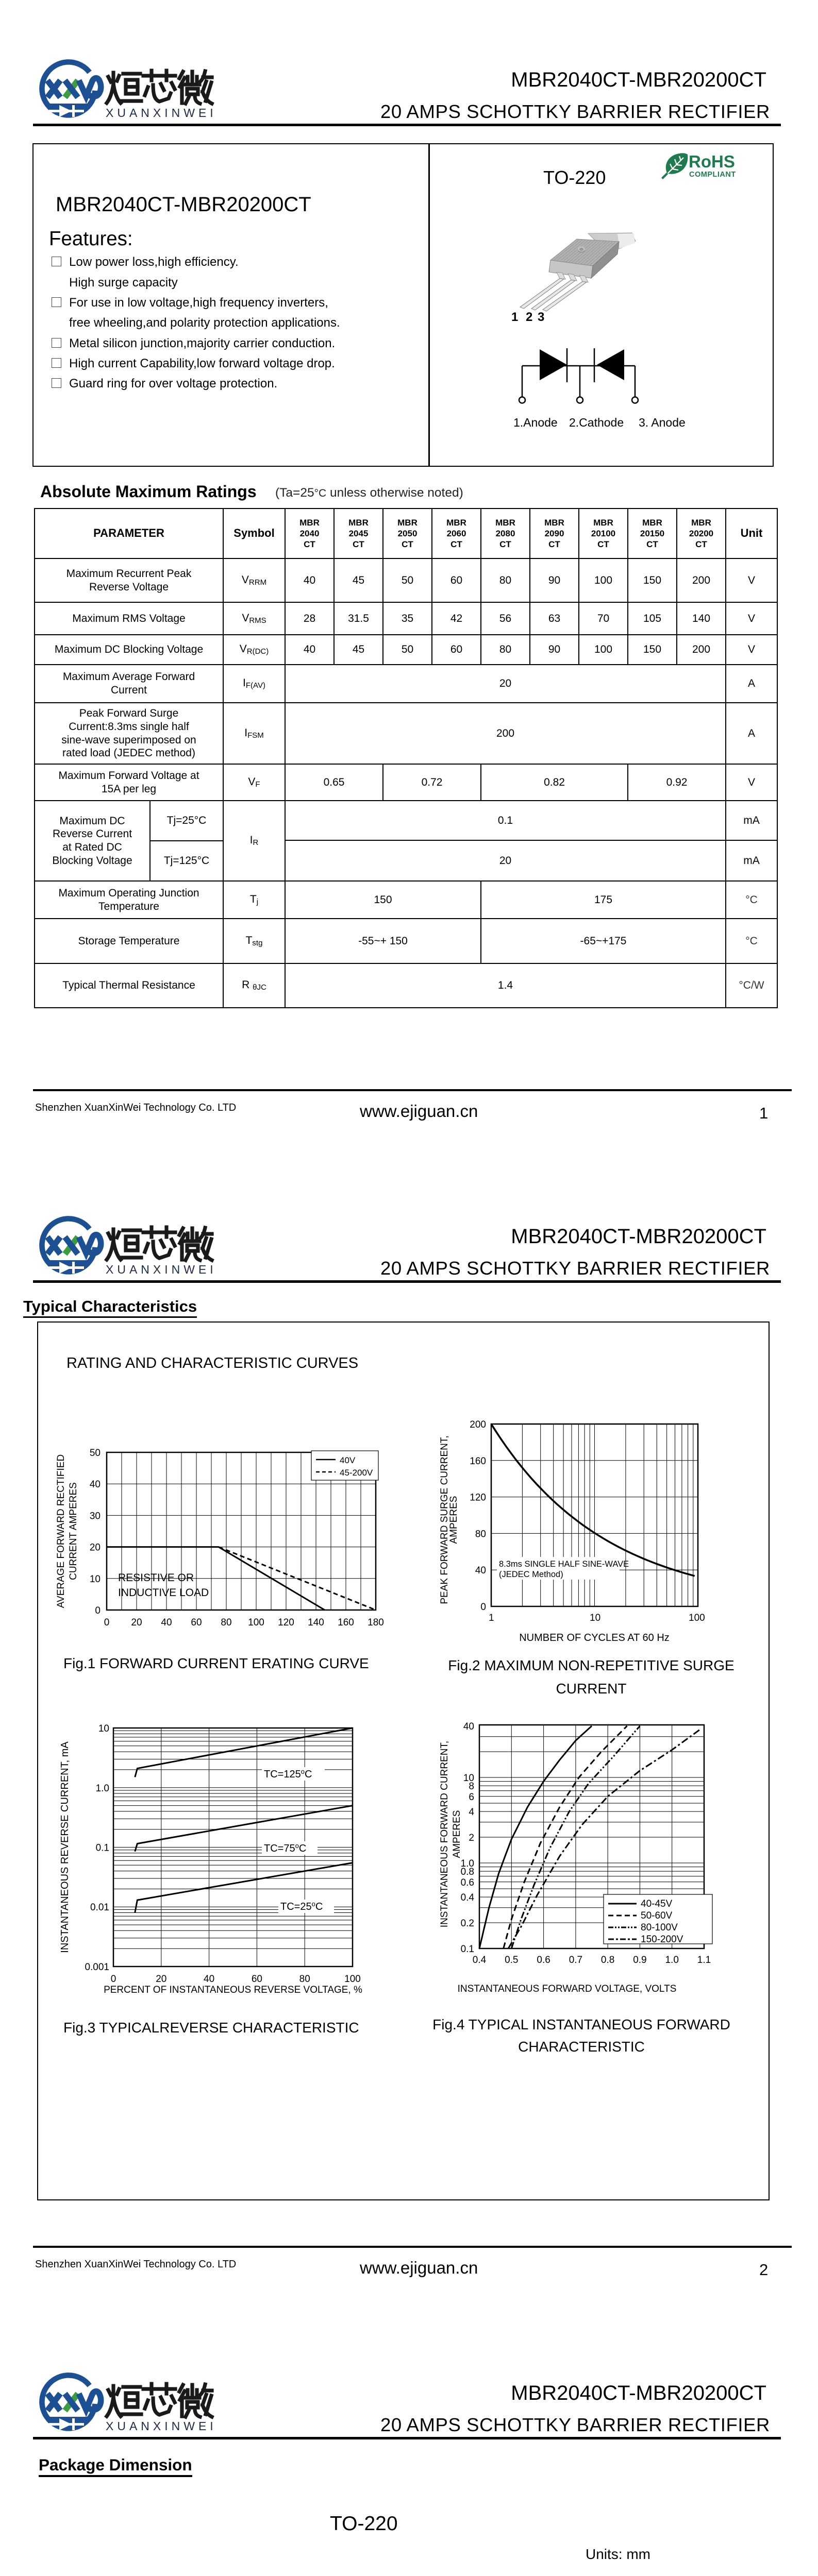 This screenshot has height=2576, width=818. I want to click on svg-text: 0.001, so click(97, 1967).